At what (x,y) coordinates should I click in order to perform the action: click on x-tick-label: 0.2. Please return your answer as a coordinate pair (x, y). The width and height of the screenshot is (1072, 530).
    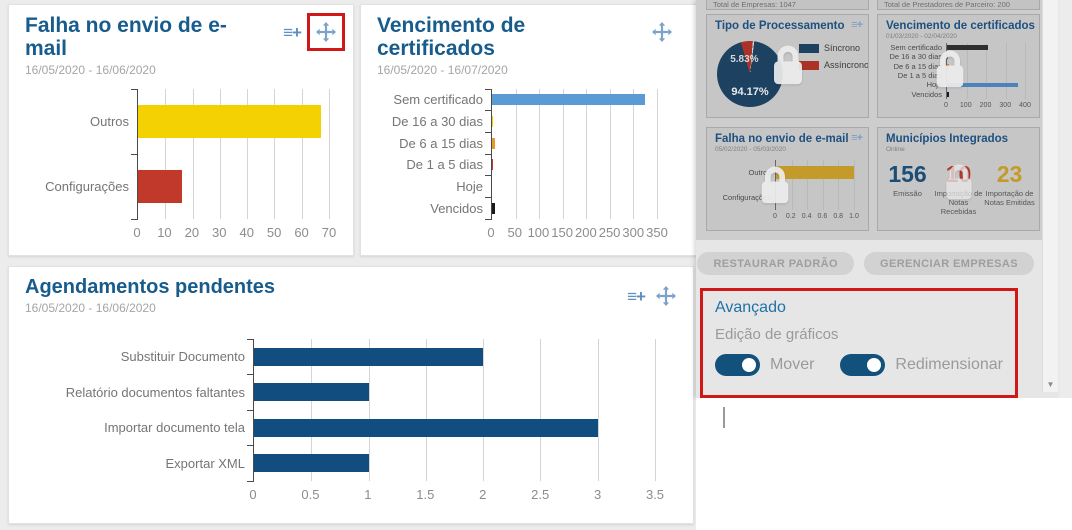
    Looking at the image, I should click on (790, 216).